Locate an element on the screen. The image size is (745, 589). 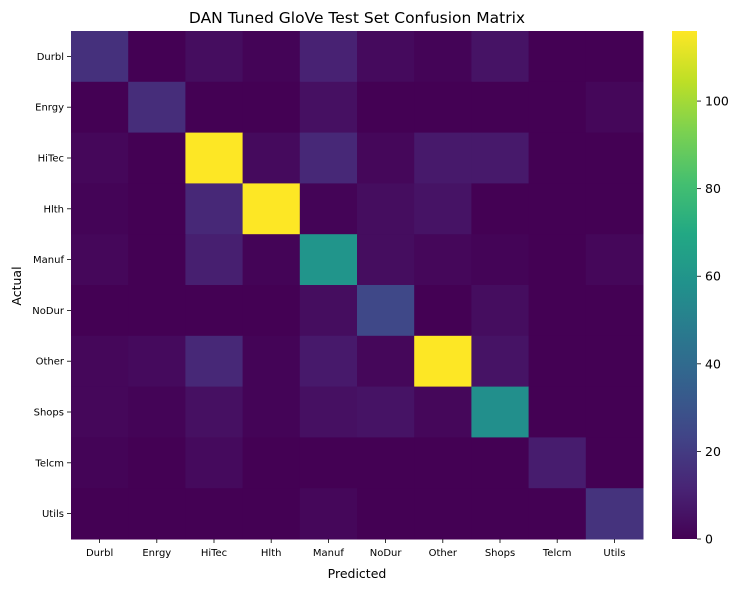
y-tick-label: NoDur is located at coordinates (48, 311).